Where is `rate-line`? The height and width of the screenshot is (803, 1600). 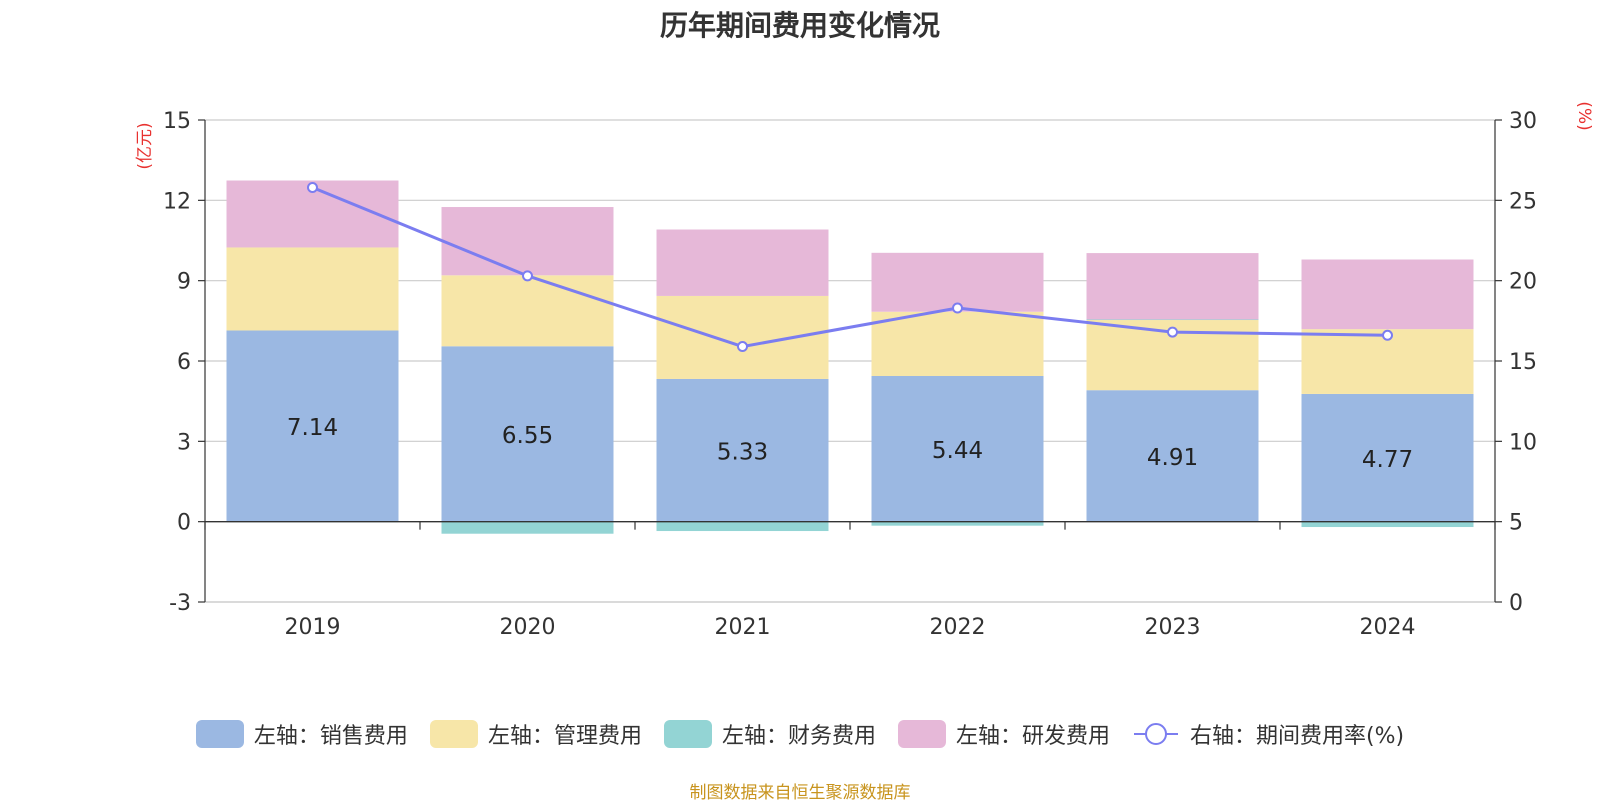 rate-line is located at coordinates (849, 267).